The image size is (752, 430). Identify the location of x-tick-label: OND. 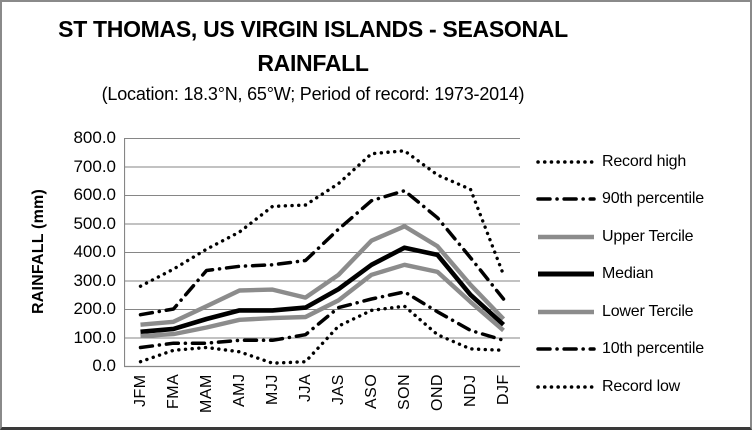
(437, 393).